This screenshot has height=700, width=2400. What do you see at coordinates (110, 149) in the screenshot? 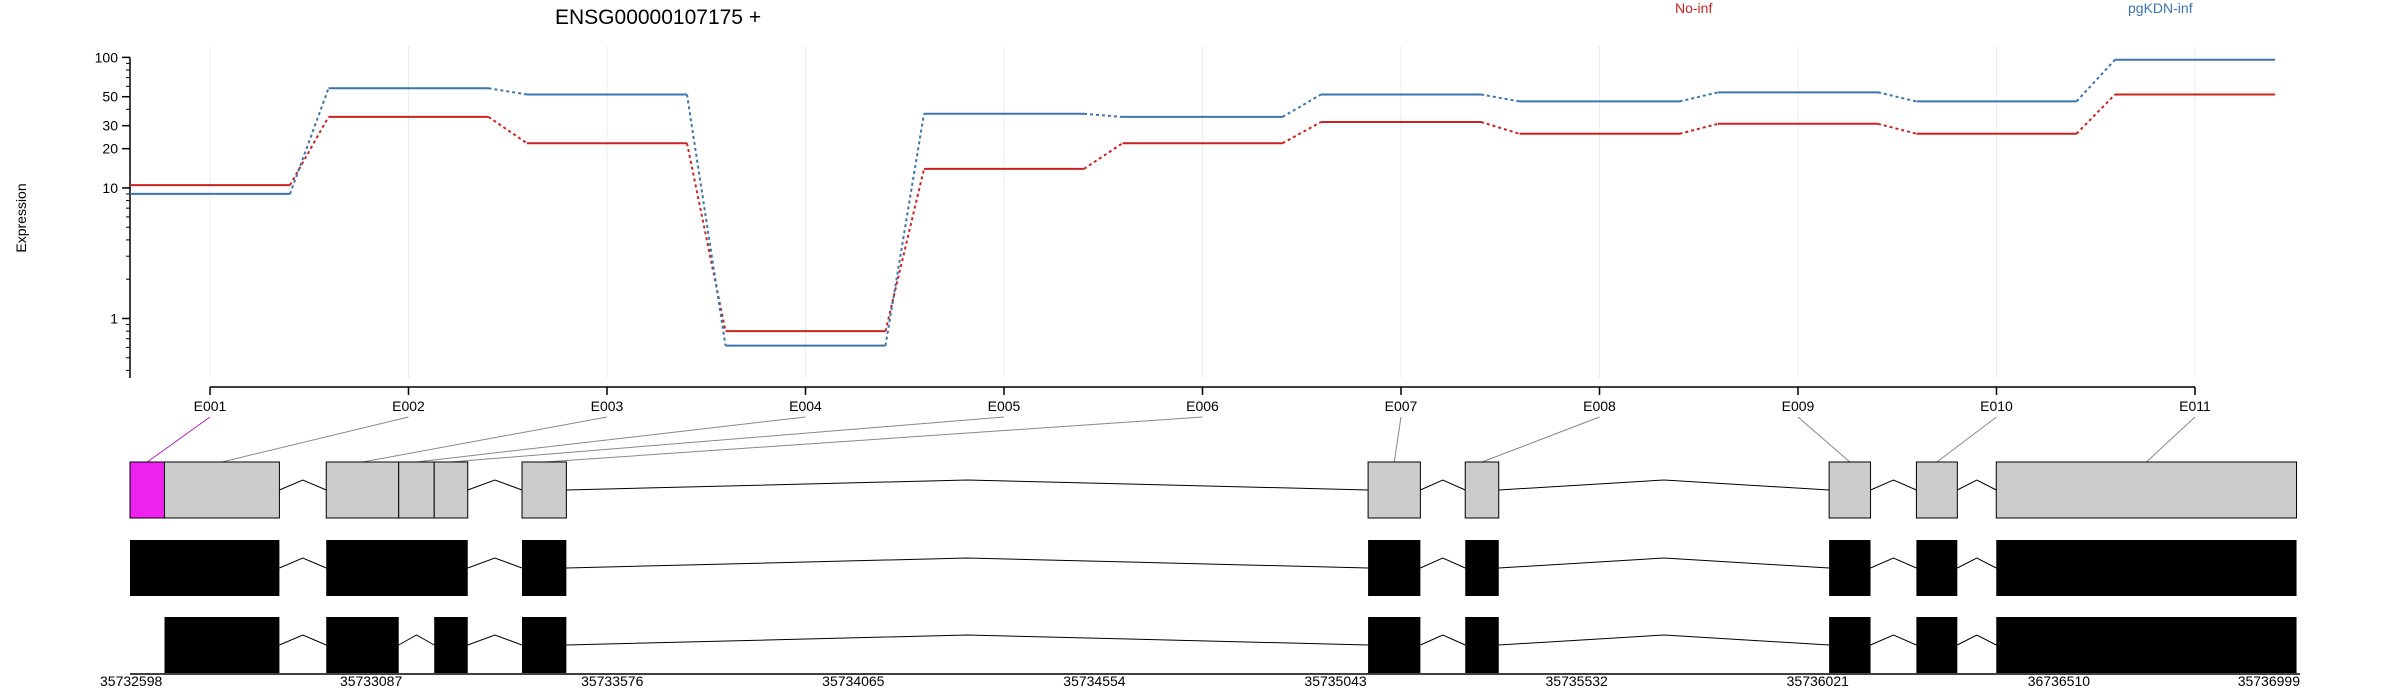
I see `y-tick-label: 20` at bounding box center [110, 149].